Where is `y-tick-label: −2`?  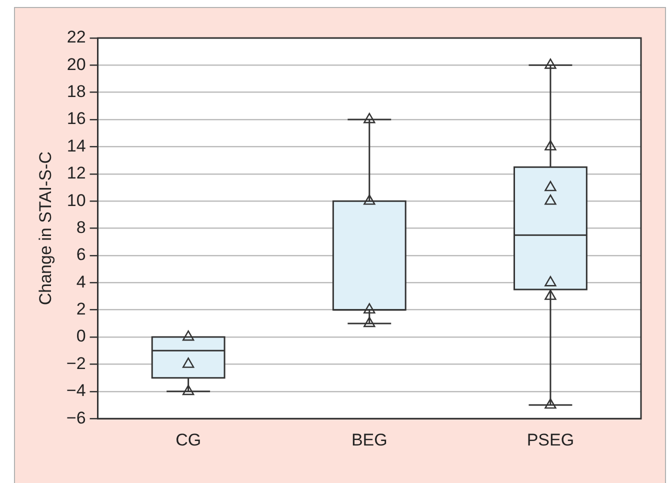
y-tick-label: −2 is located at coordinates (76, 363).